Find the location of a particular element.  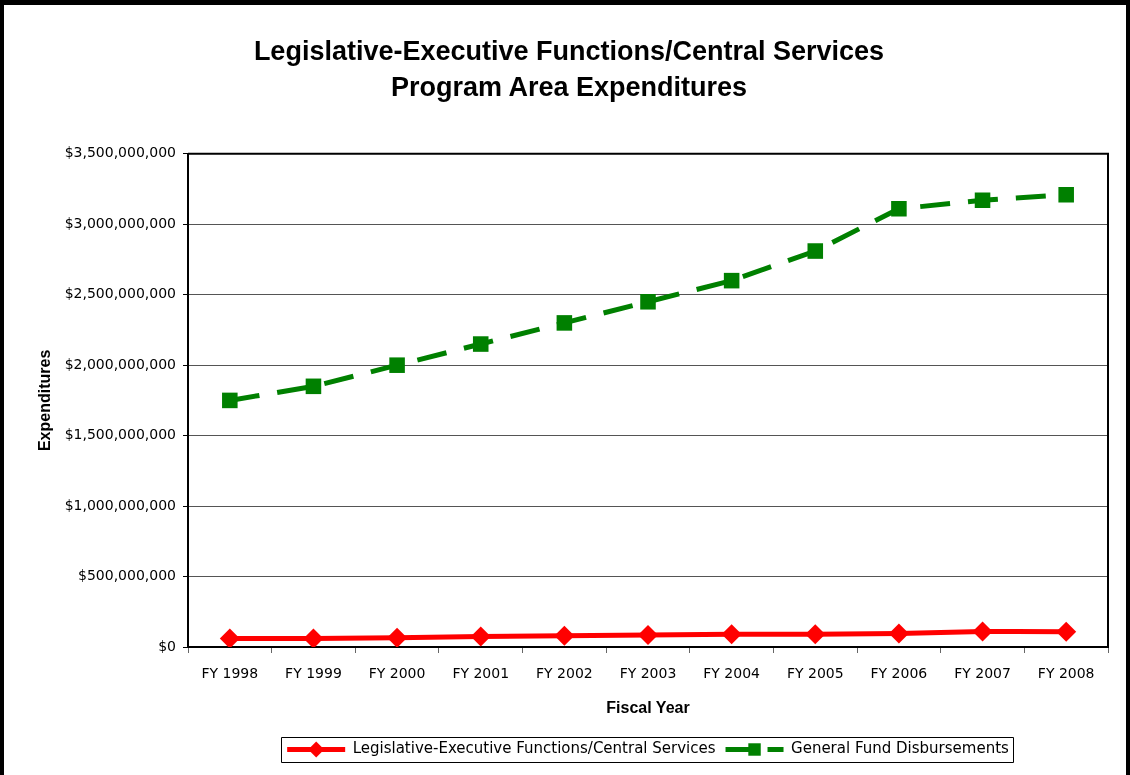

y-tick-label: $2,000,000,000 is located at coordinates (120, 363).